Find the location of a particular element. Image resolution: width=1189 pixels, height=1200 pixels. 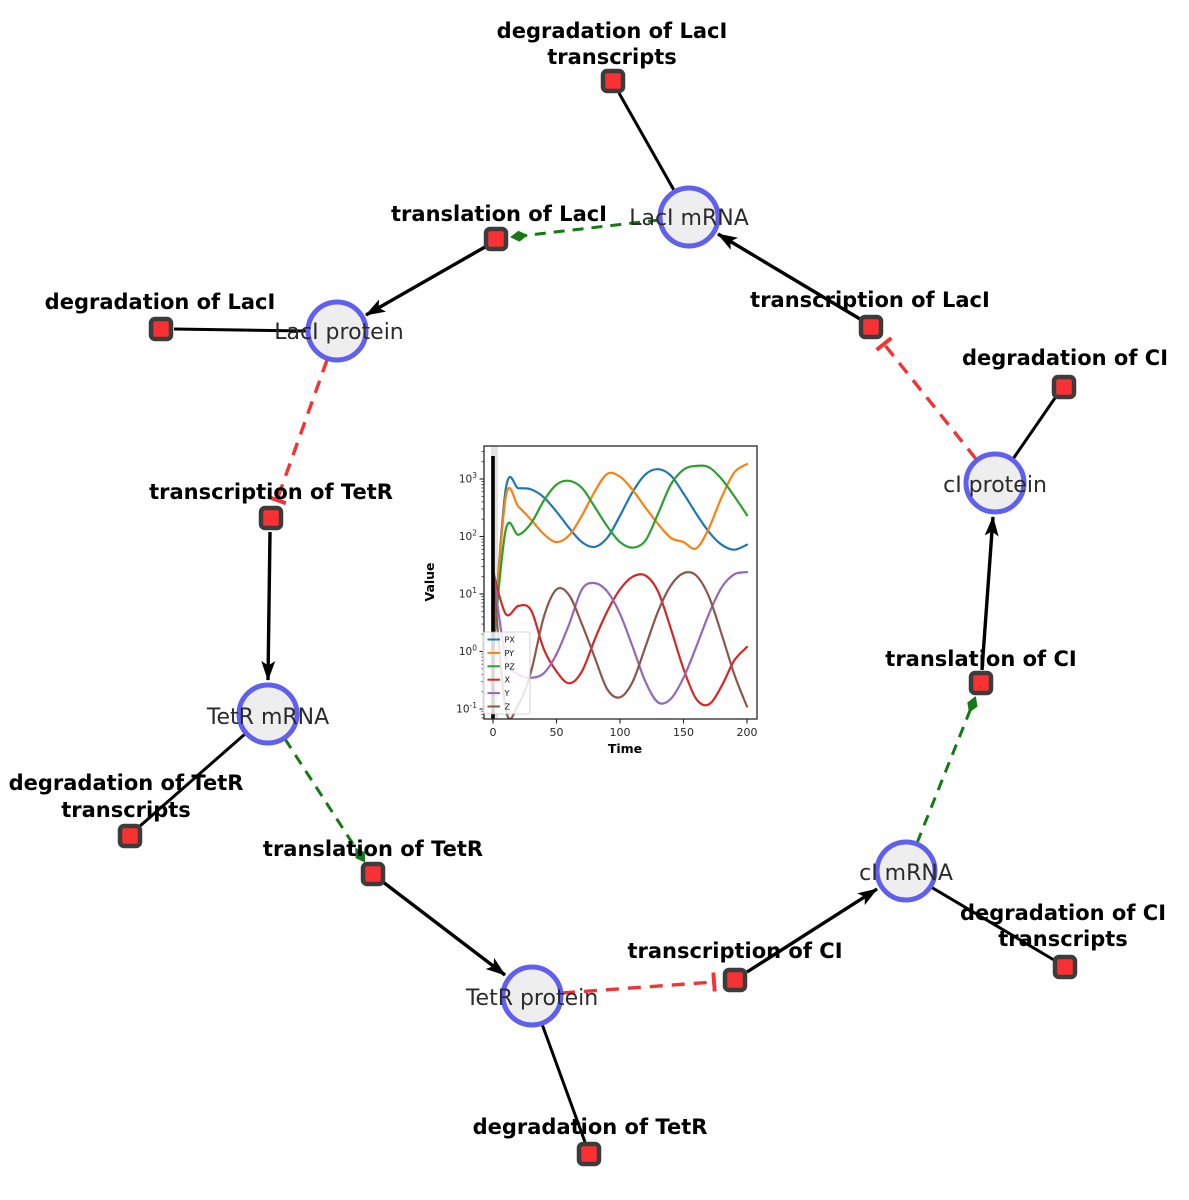

y-tick-label: 10² is located at coordinates (468, 536).